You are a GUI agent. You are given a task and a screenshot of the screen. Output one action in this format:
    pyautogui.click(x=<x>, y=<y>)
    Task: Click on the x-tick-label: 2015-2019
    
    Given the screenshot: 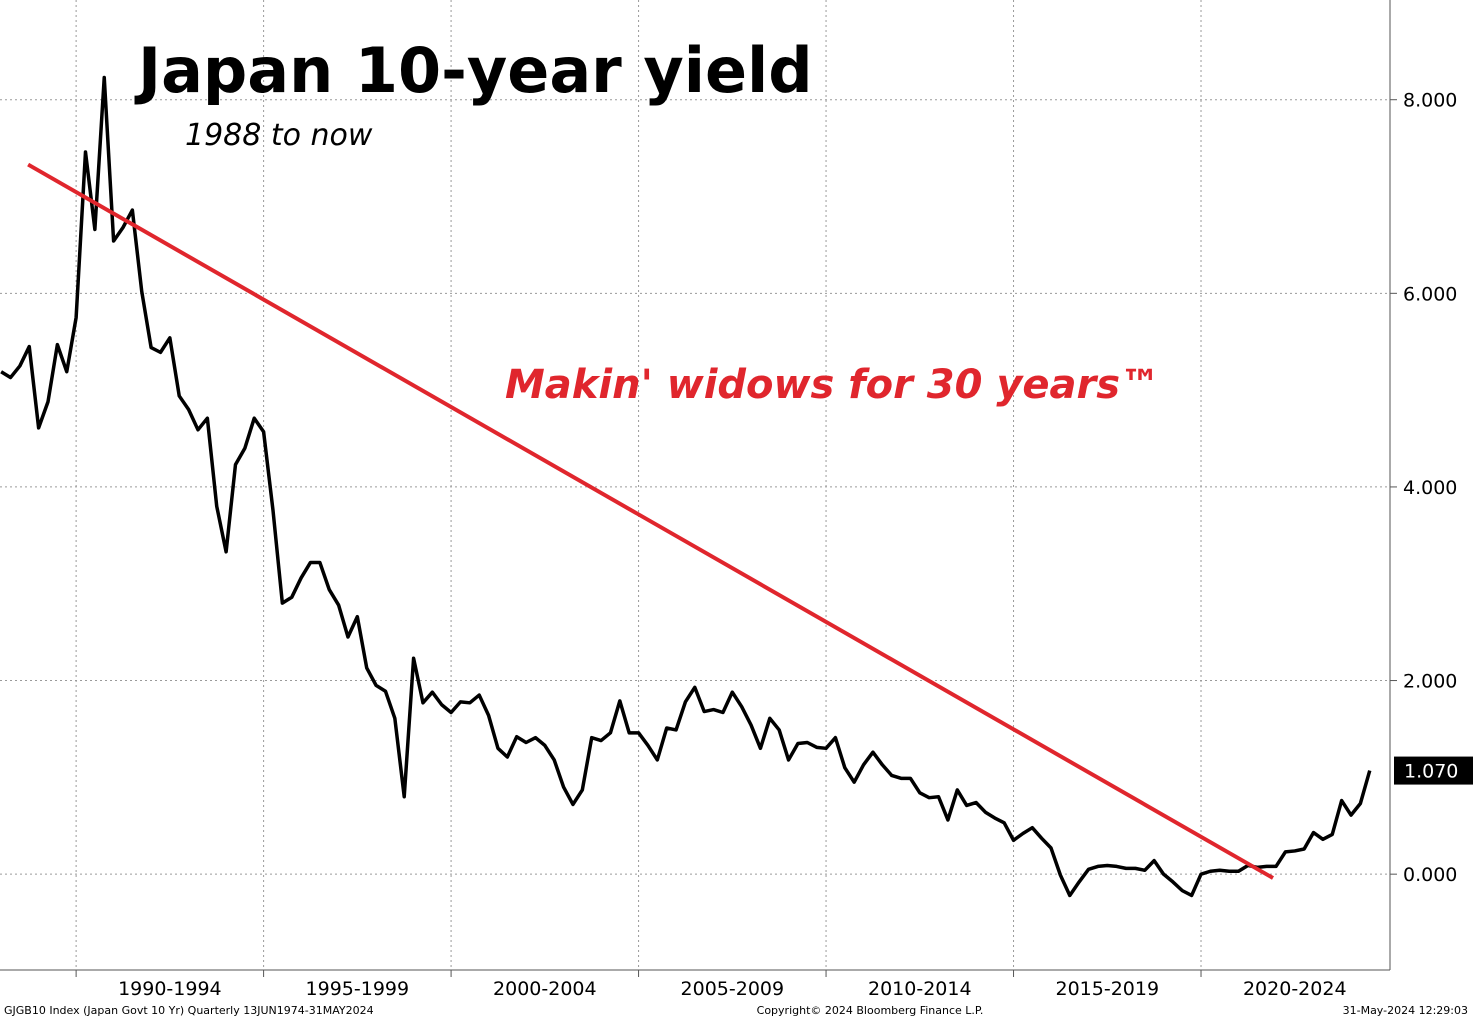 What is the action you would take?
    pyautogui.click(x=1107, y=989)
    